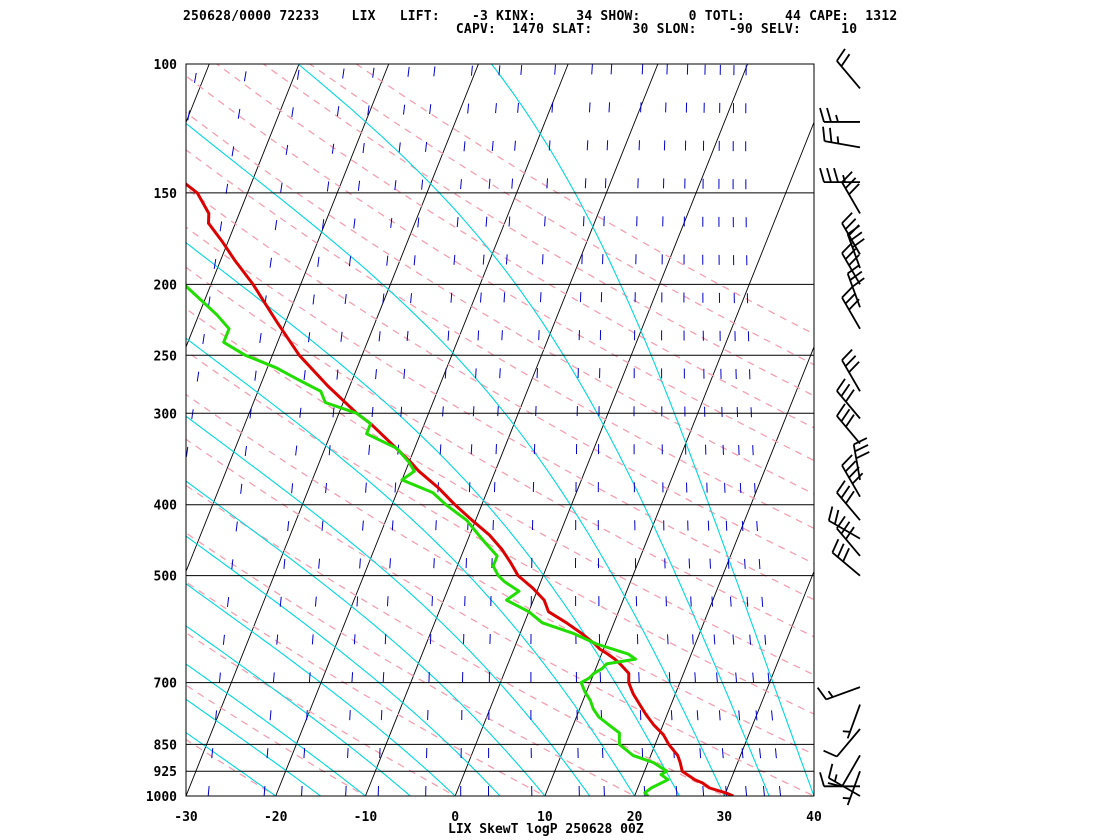 The height and width of the screenshot is (840, 1120). I want to click on pressure-labels: 100 150 200 250 300 400 500 700 850 925 1000, so click(161, 431).